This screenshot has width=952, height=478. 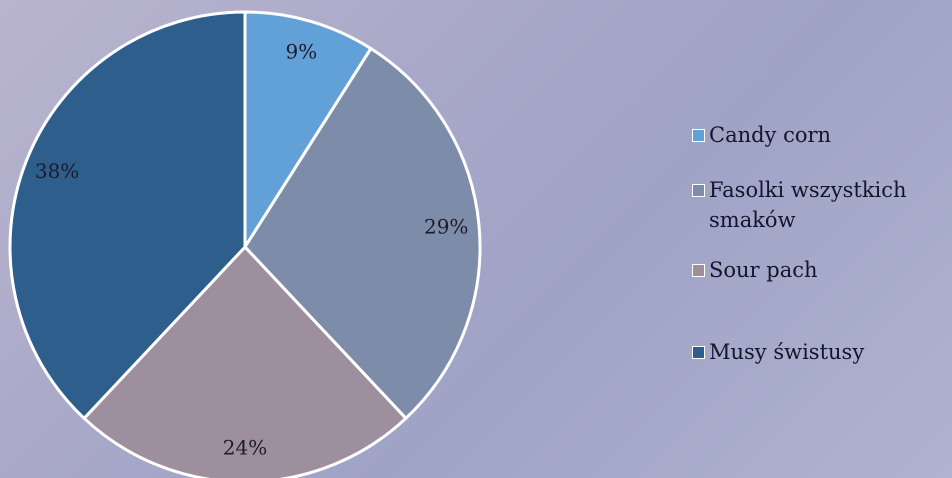 I want to click on data-label: 24%, so click(x=245, y=448).